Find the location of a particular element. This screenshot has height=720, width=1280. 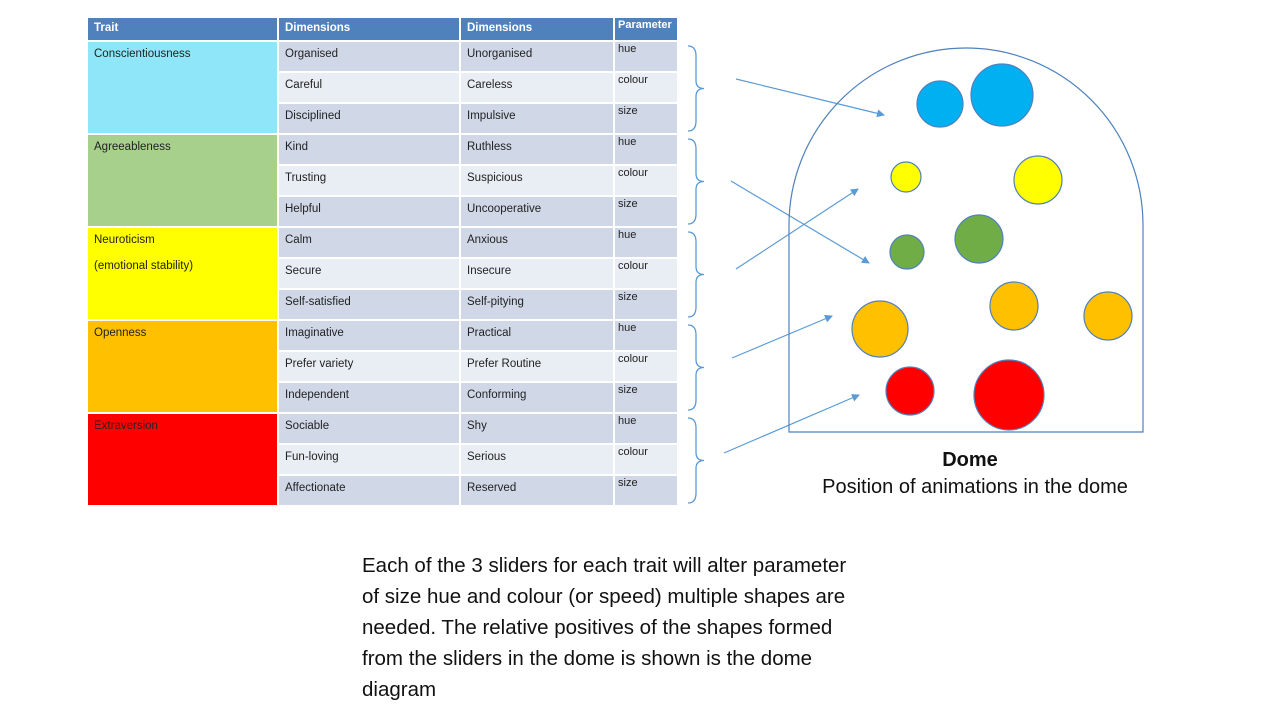

trait-name: Neuroticism is located at coordinates (124, 240).